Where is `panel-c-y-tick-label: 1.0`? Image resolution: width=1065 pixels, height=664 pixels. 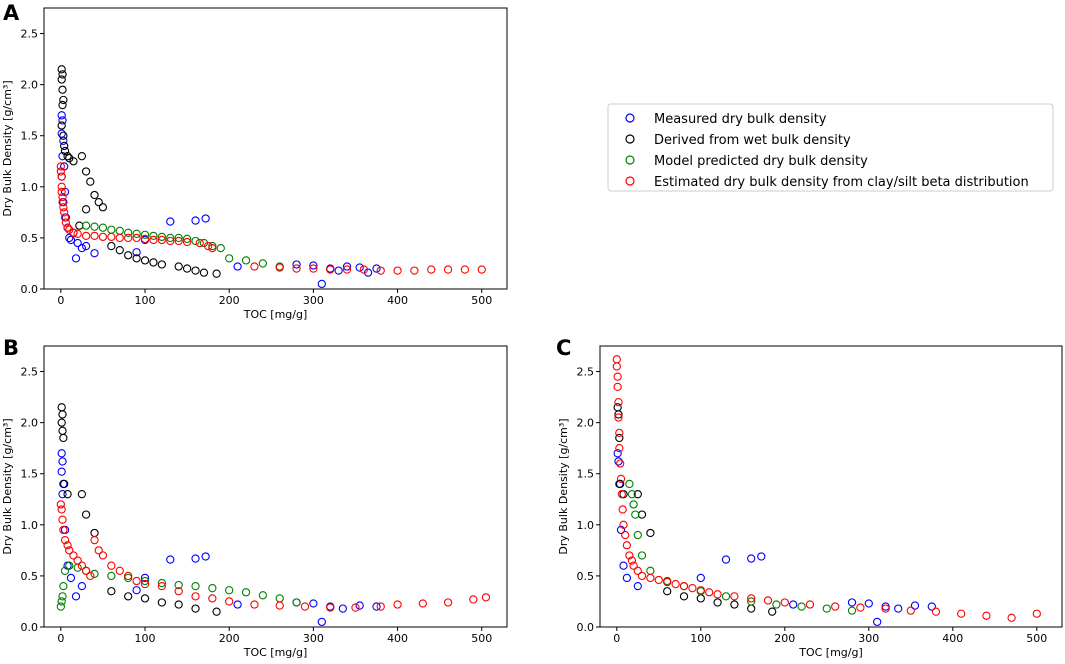 panel-c-y-tick-label: 1.0 is located at coordinates (586, 525).